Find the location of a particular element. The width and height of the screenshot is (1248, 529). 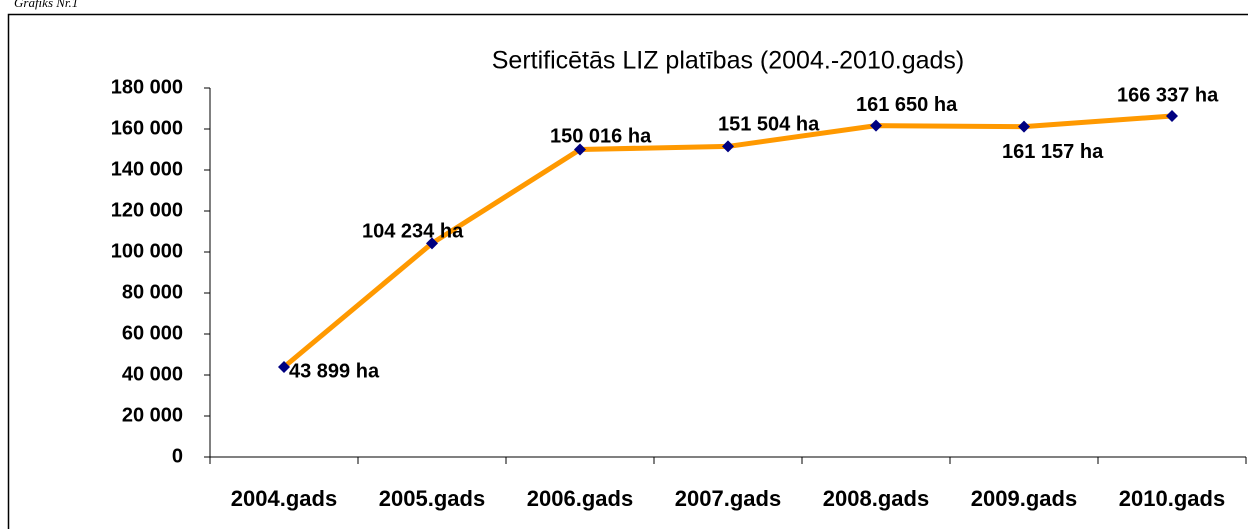

y-tick-label: 40 000 is located at coordinates (152, 374).